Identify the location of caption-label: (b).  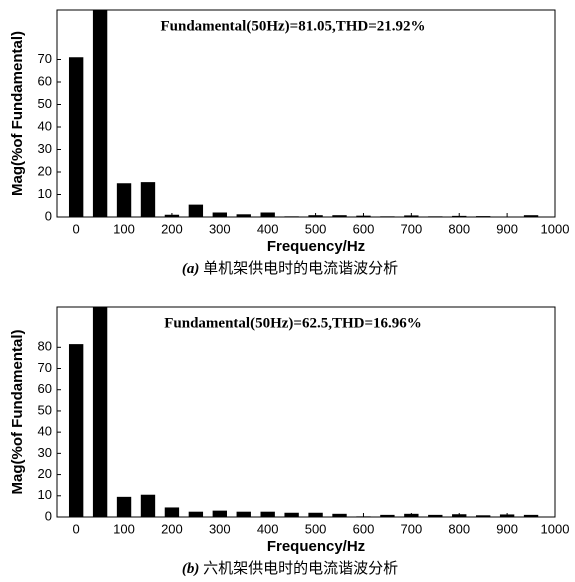
(191, 569).